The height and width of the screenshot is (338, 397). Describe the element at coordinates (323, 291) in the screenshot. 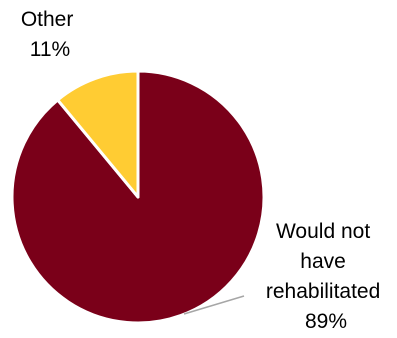

I see `slice-label-line-3: rehabilitated` at that location.